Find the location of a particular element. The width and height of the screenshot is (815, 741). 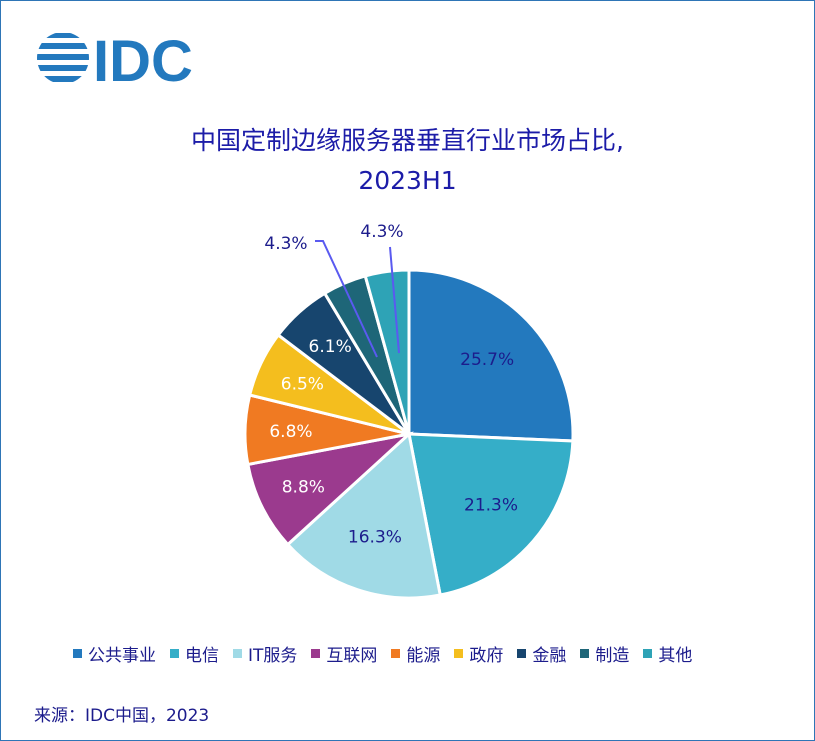

legend-item: 公共事业 is located at coordinates (114, 653).